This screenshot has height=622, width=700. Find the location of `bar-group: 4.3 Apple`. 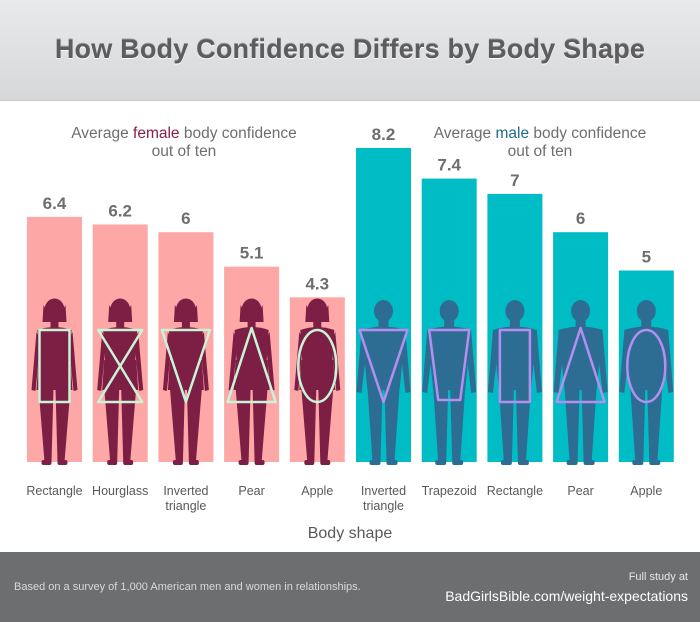

bar-group: 4.3 Apple is located at coordinates (317, 386).